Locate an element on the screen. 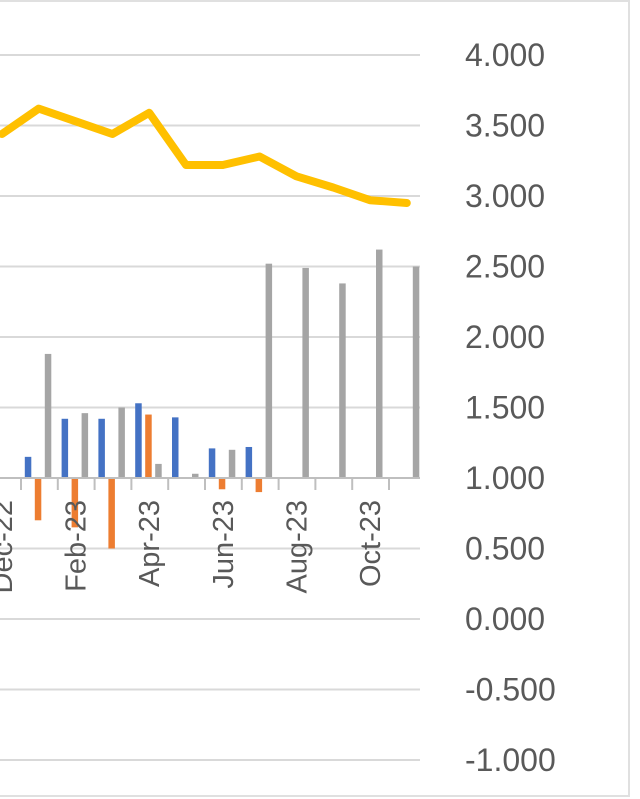 The width and height of the screenshot is (640, 799). y-tick-label: 2.500 is located at coordinates (505, 267).